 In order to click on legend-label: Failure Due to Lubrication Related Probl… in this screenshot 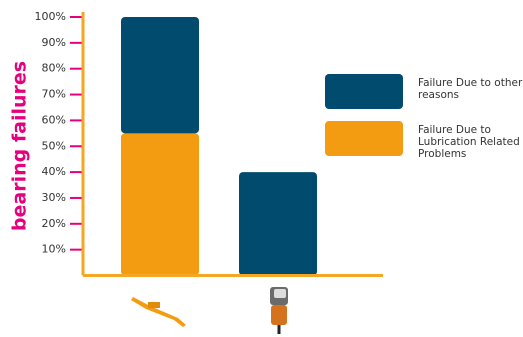, I will do `click(469, 142)`.